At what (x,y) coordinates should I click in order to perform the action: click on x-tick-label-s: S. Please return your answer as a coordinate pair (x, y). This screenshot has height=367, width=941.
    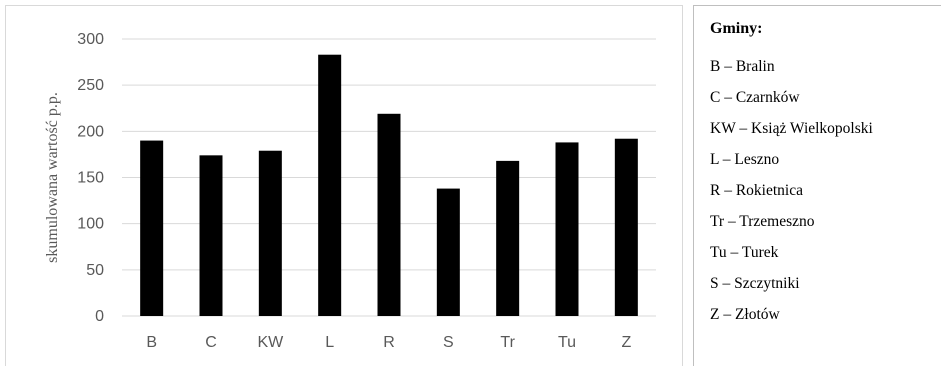
    Looking at the image, I should click on (448, 342).